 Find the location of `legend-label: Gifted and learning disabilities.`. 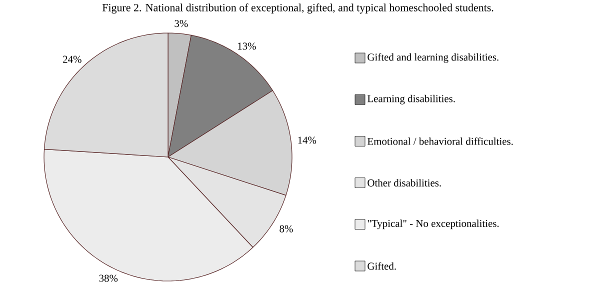

legend-label: Gifted and learning disabilities. is located at coordinates (433, 58).